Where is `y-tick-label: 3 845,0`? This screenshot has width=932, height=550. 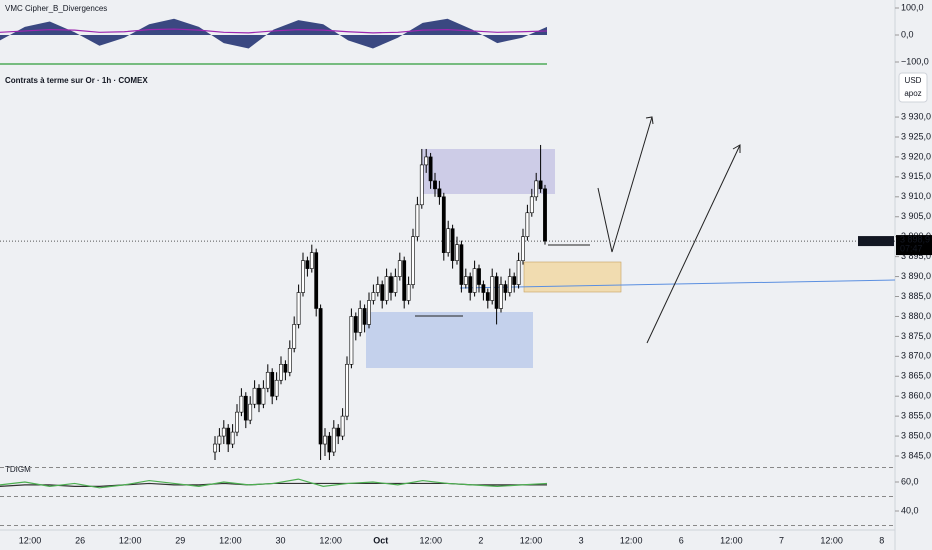 y-tick-label: 3 845,0 is located at coordinates (916, 455).